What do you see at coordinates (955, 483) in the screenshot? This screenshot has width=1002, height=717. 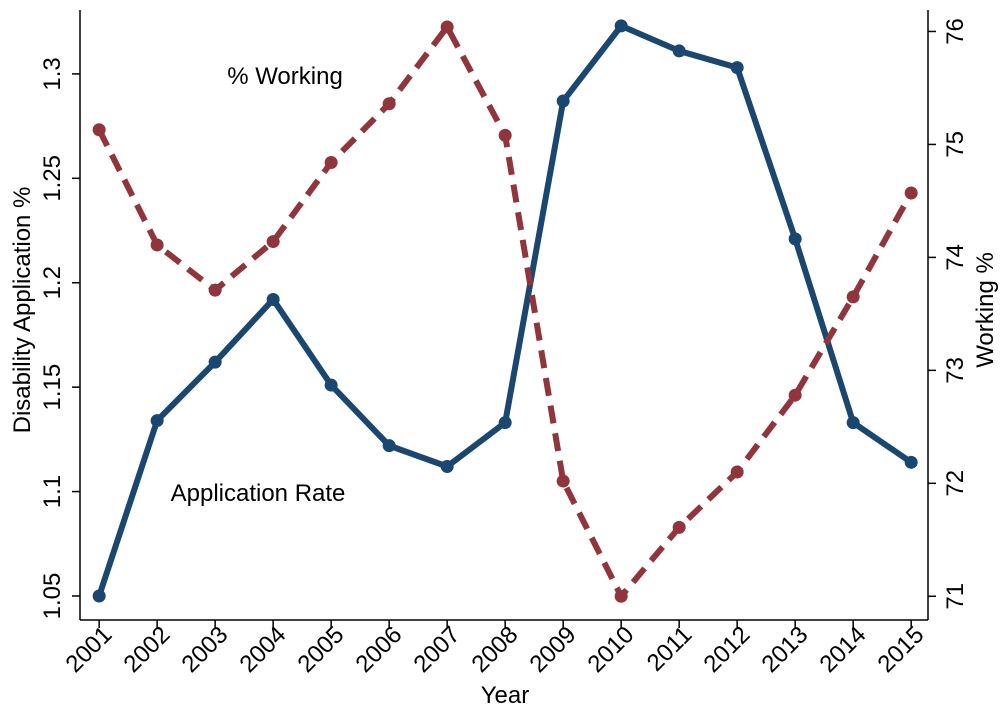 I see `y2-tick-label: 72` at bounding box center [955, 483].